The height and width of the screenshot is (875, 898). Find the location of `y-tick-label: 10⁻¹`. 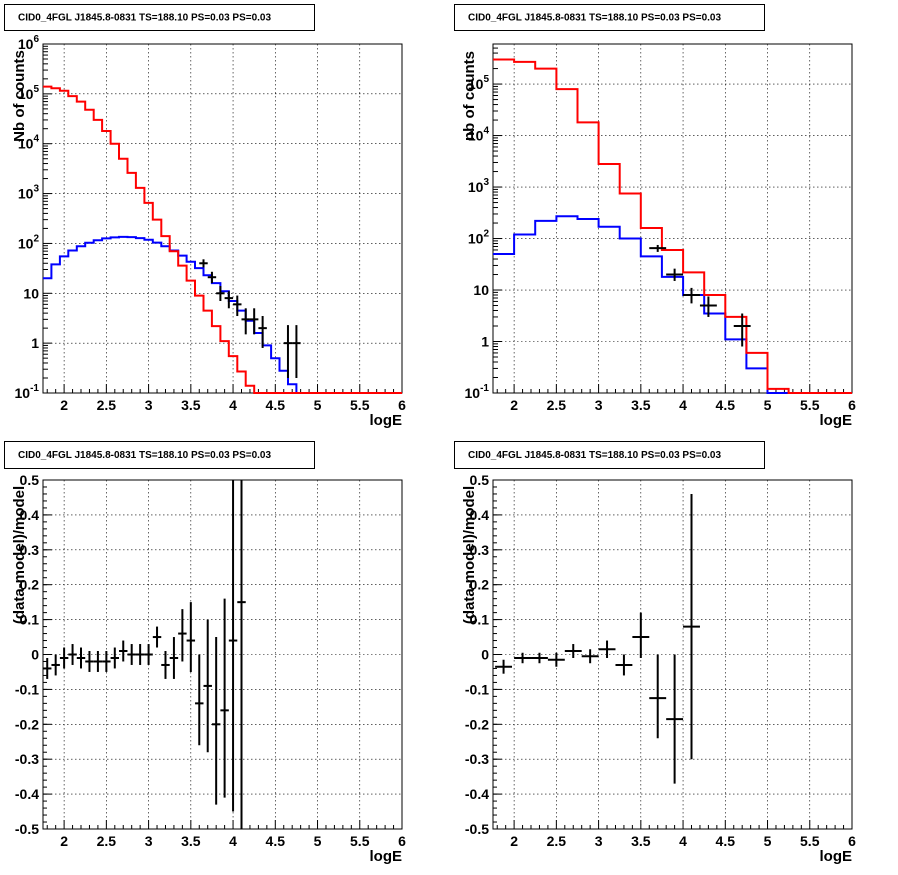

y-tick-label: 10⁻¹ is located at coordinates (477, 392).